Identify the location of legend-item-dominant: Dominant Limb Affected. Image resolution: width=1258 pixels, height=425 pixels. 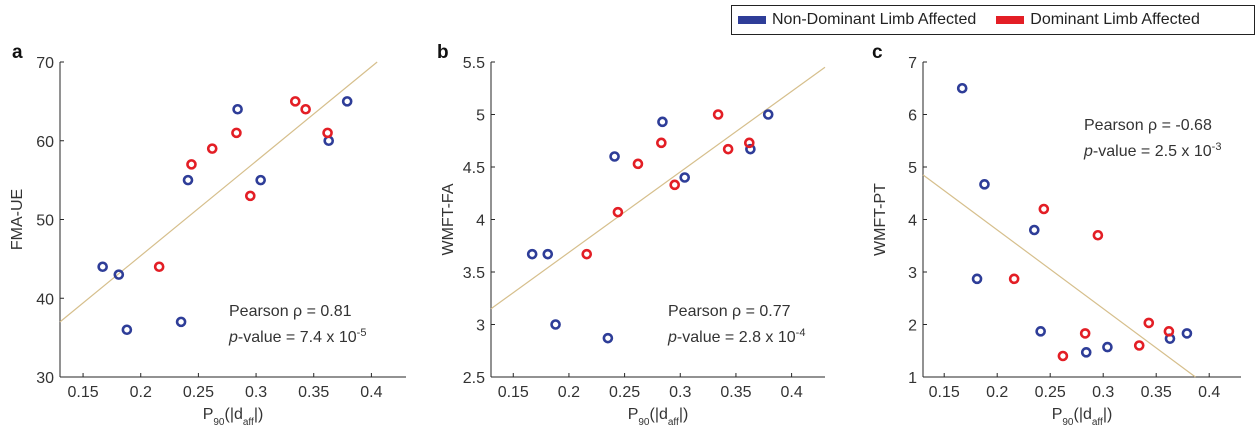
(1098, 20).